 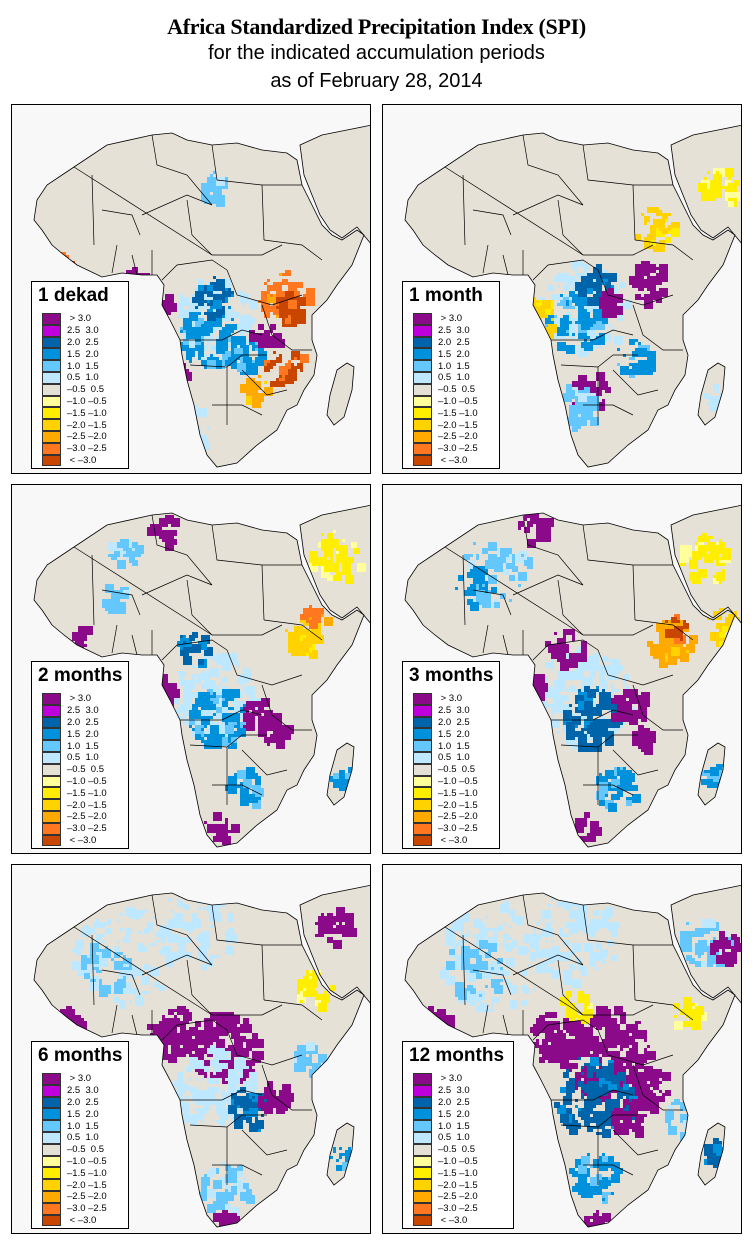 What do you see at coordinates (458, 829) in the screenshot?
I see `legend-range-label: –3.0 –2.5` at bounding box center [458, 829].